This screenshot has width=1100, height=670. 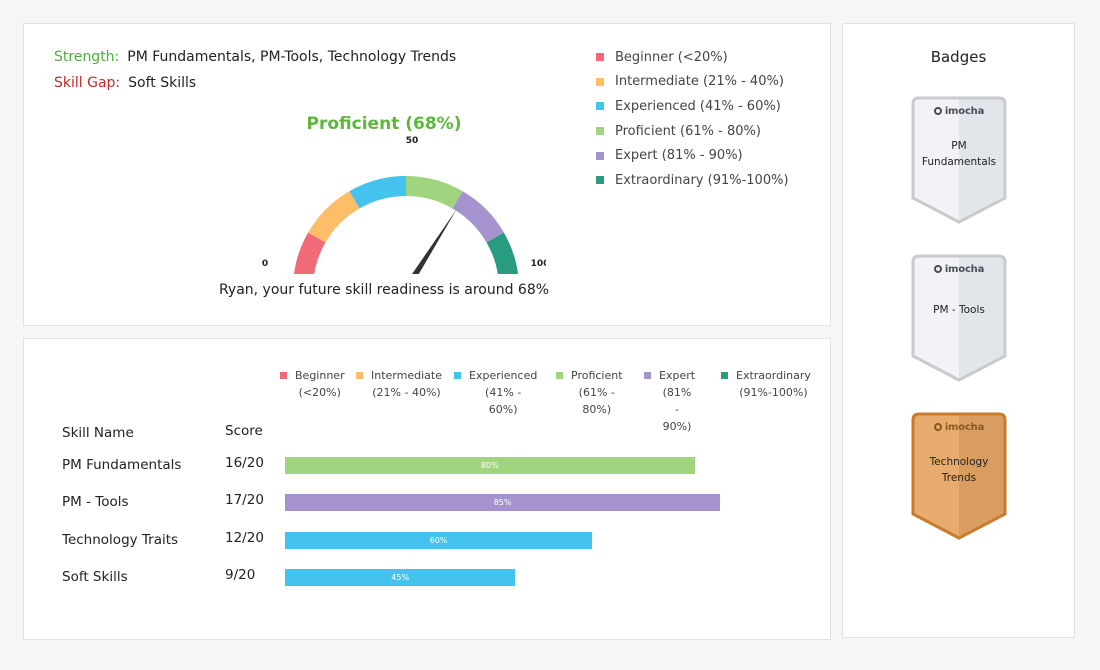 I want to click on skill-score: 9/20, so click(x=240, y=575).